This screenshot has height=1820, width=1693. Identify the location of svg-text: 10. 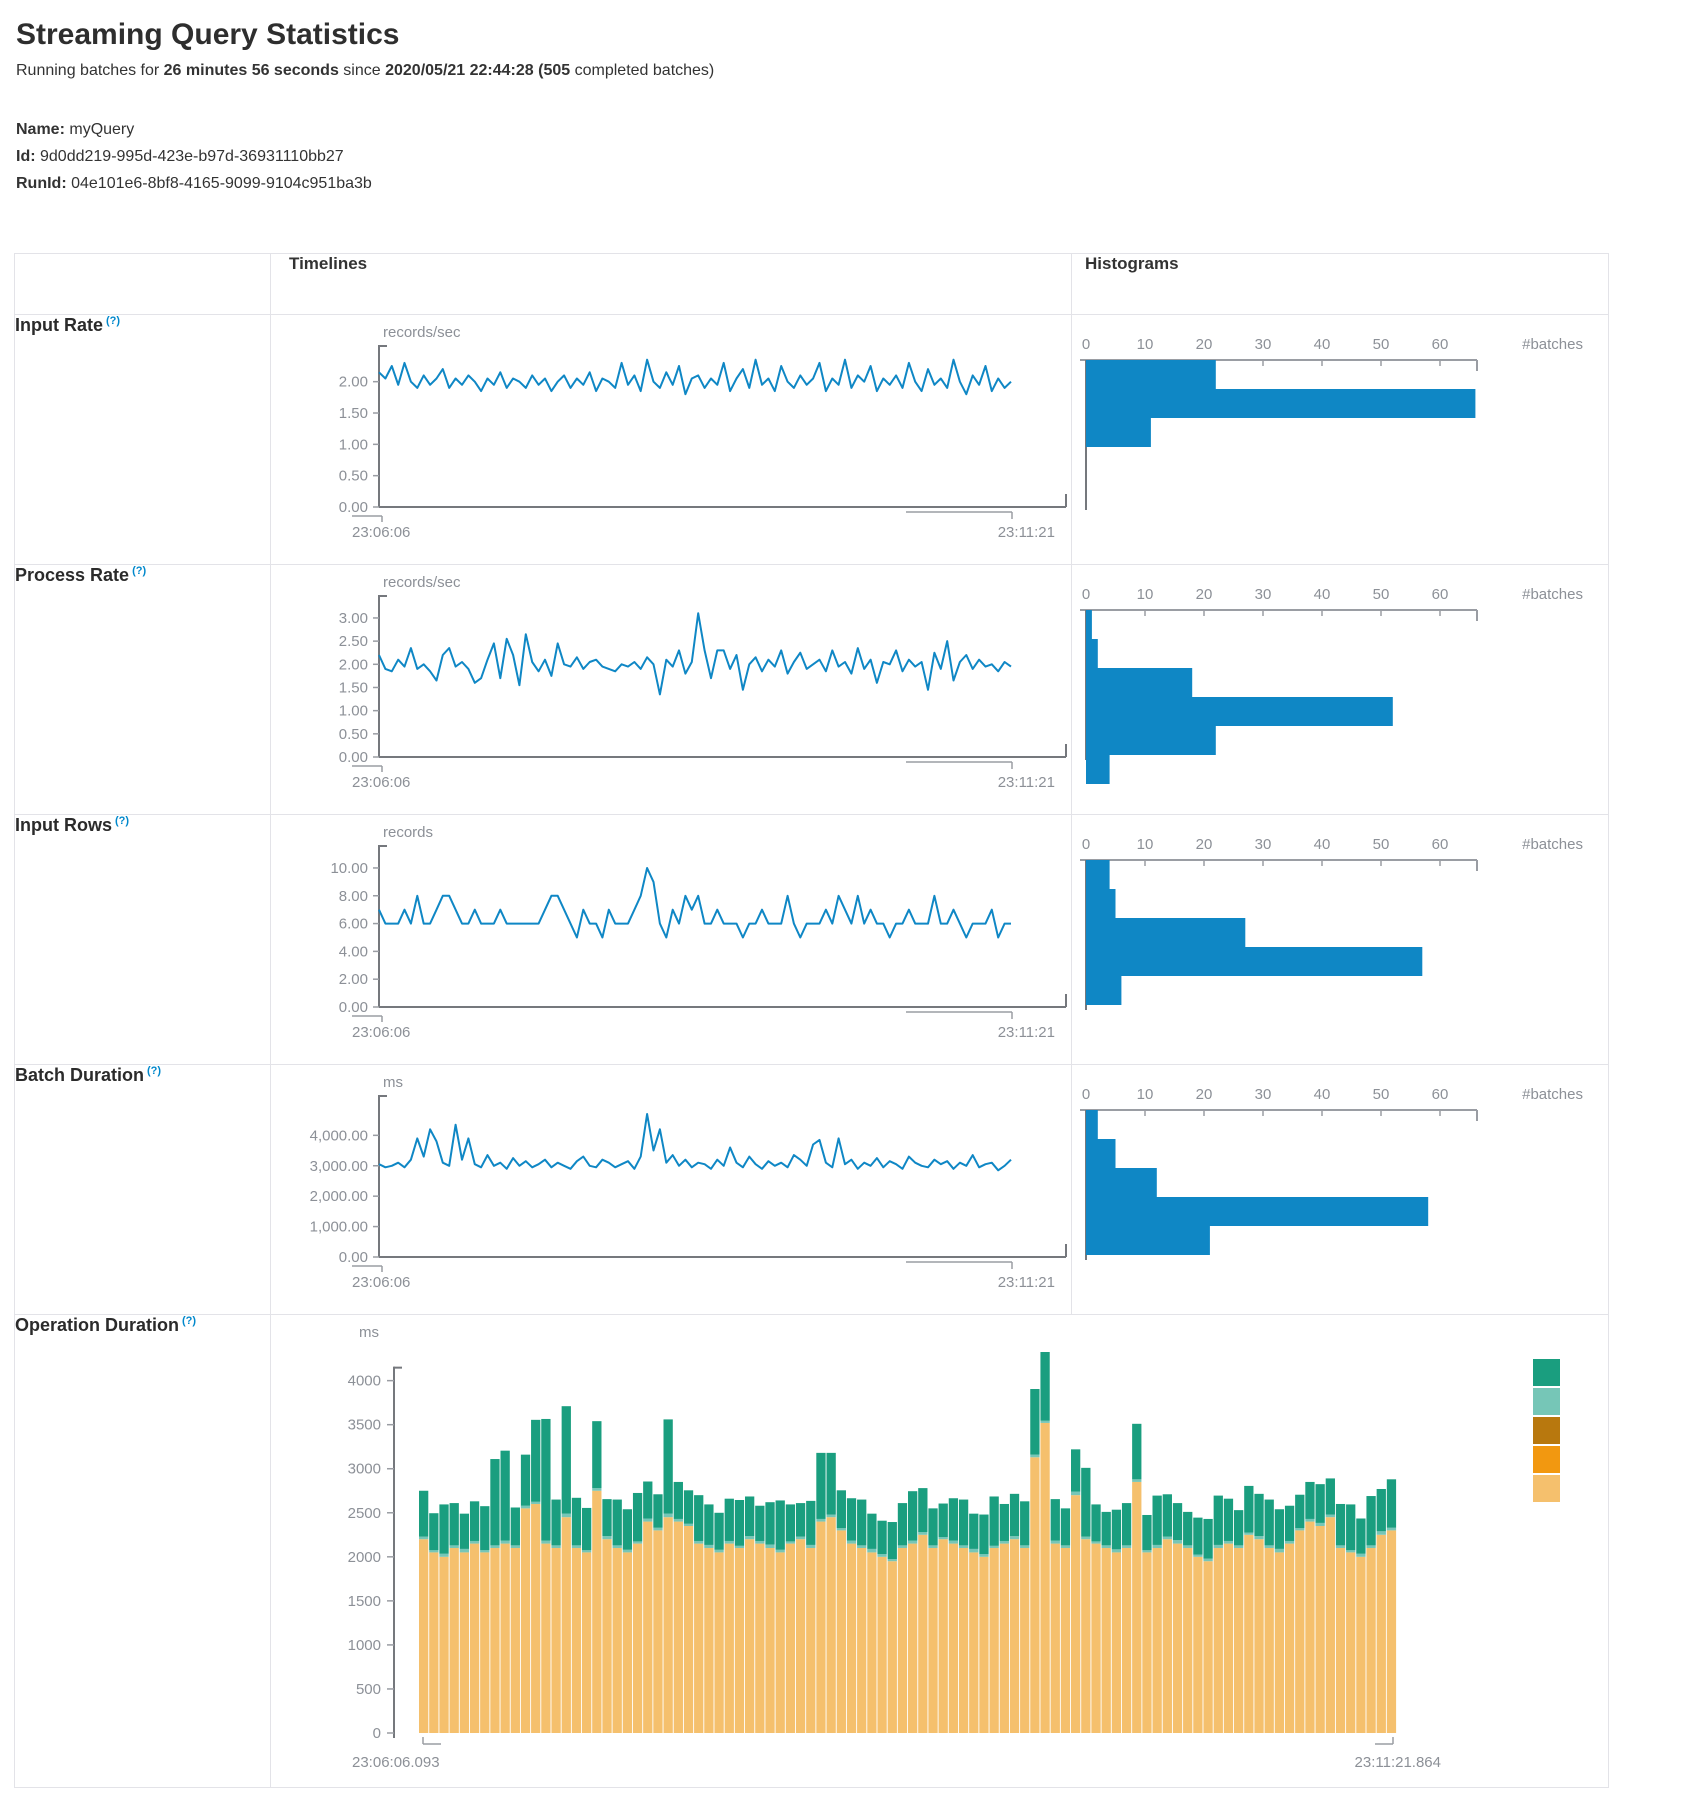
(1145, 844).